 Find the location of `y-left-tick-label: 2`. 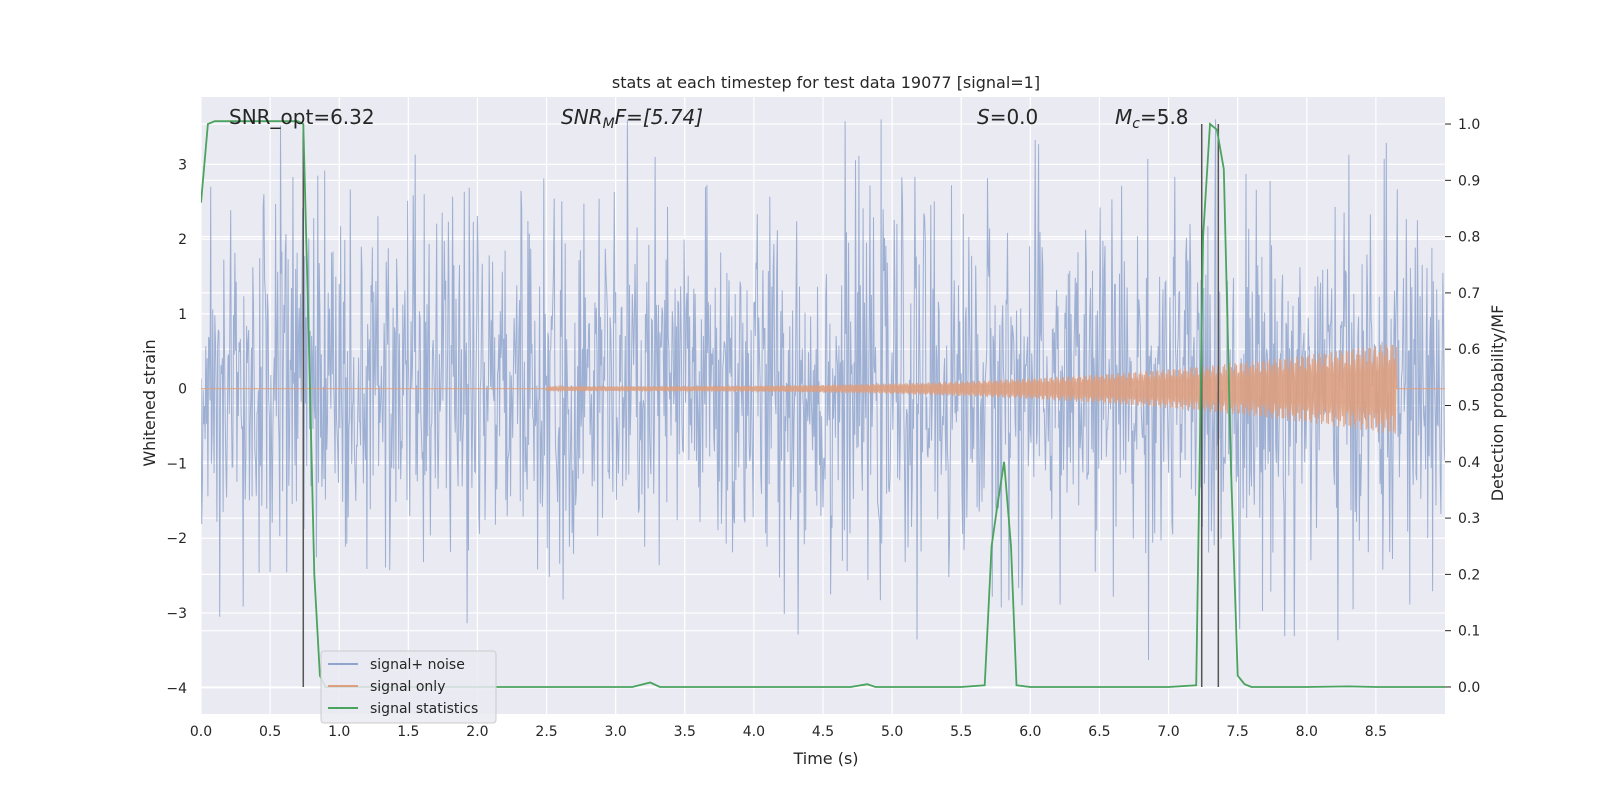

y-left-tick-label: 2 is located at coordinates (182, 240).